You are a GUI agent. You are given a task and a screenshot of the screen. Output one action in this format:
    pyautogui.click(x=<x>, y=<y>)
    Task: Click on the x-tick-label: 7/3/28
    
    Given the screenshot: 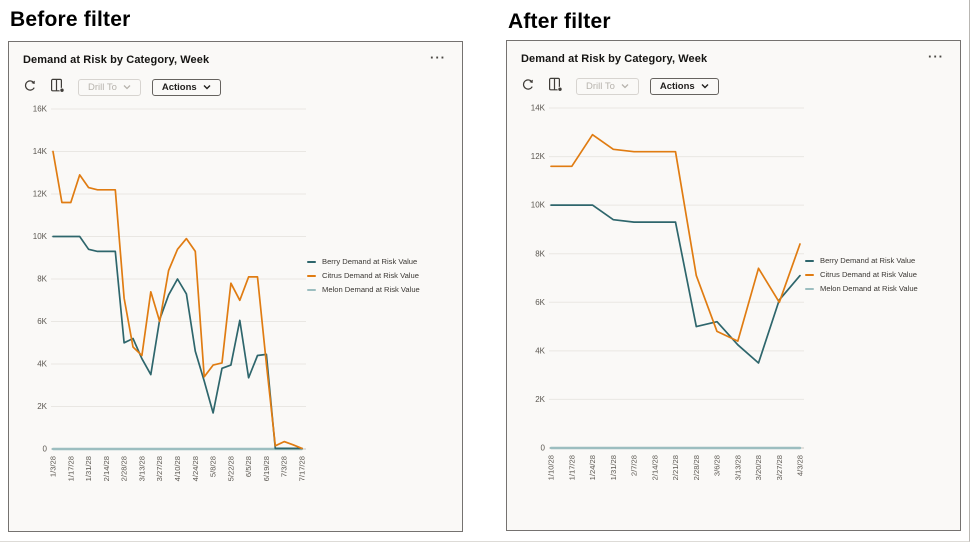 What is the action you would take?
    pyautogui.click(x=284, y=466)
    